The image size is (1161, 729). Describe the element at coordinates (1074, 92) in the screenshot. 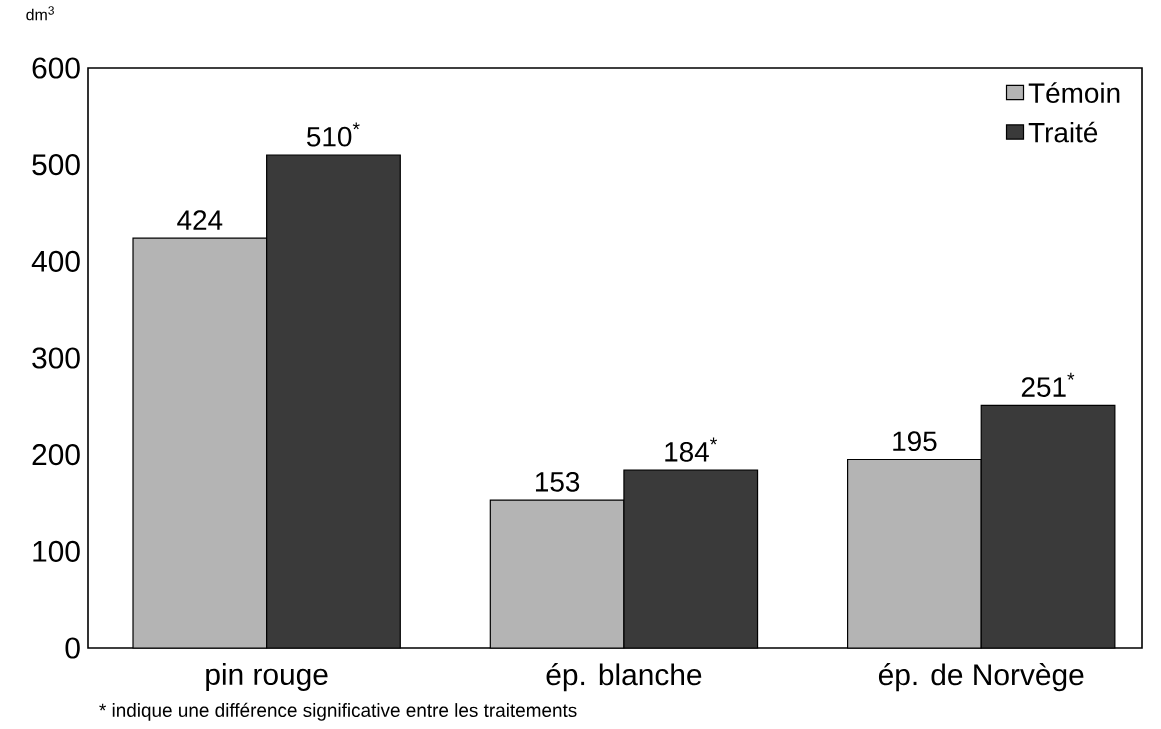

I see `legend-label: Témoin` at that location.